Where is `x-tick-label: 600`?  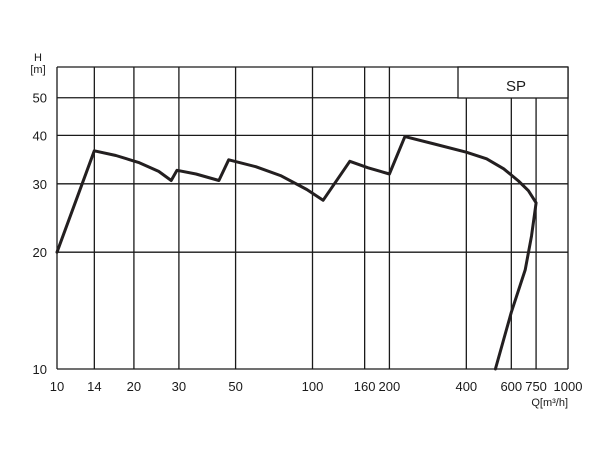 x-tick-label: 600 is located at coordinates (511, 386).